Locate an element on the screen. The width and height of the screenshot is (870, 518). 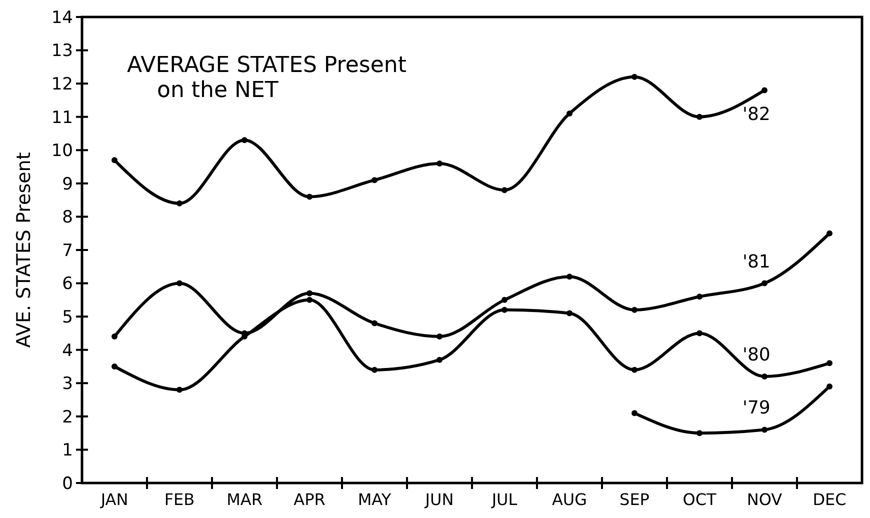
y-tick-label: 2 is located at coordinates (67, 417).